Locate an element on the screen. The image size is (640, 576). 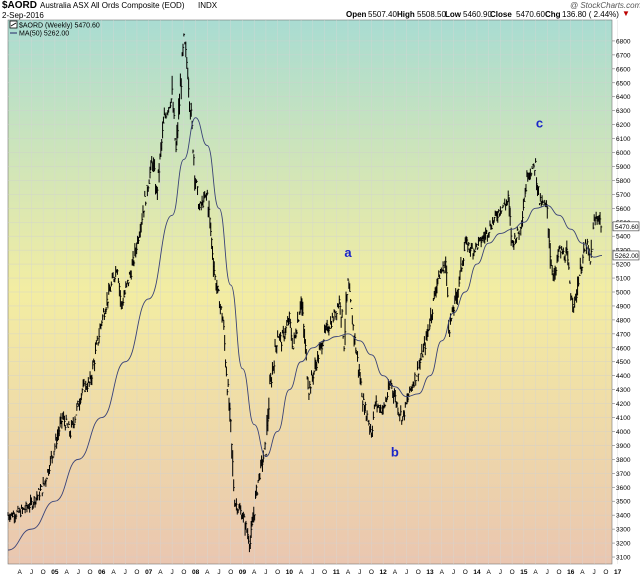
open-value: 5507.40 is located at coordinates (382, 14).